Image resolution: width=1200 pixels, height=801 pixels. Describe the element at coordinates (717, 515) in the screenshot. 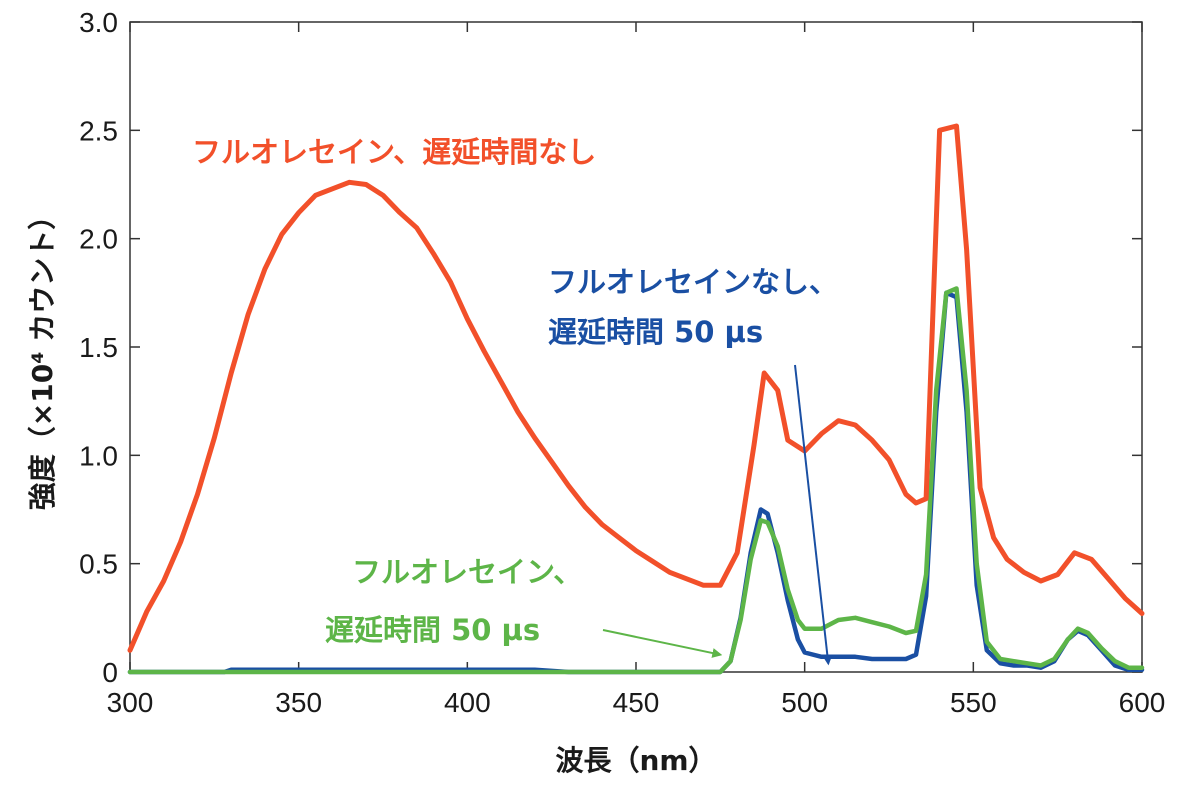

I see `annotation-arrows` at that location.